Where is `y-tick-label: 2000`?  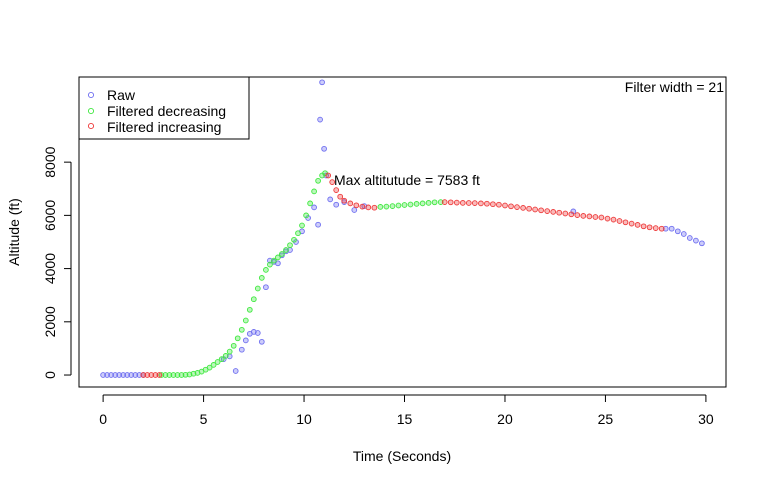
y-tick-label: 2000 is located at coordinates (50, 321).